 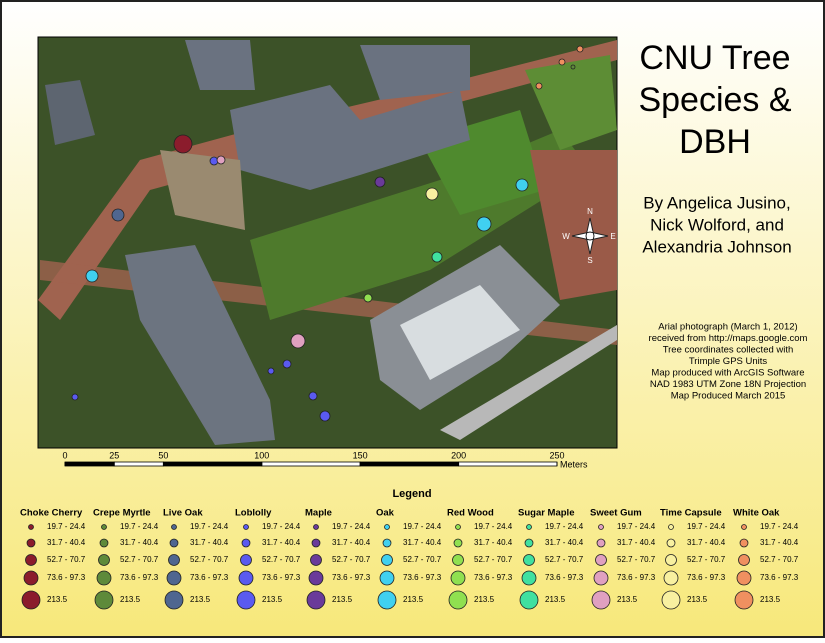 I want to click on note-line: Arial photograph (March 1, 2012), so click(x=727, y=327).